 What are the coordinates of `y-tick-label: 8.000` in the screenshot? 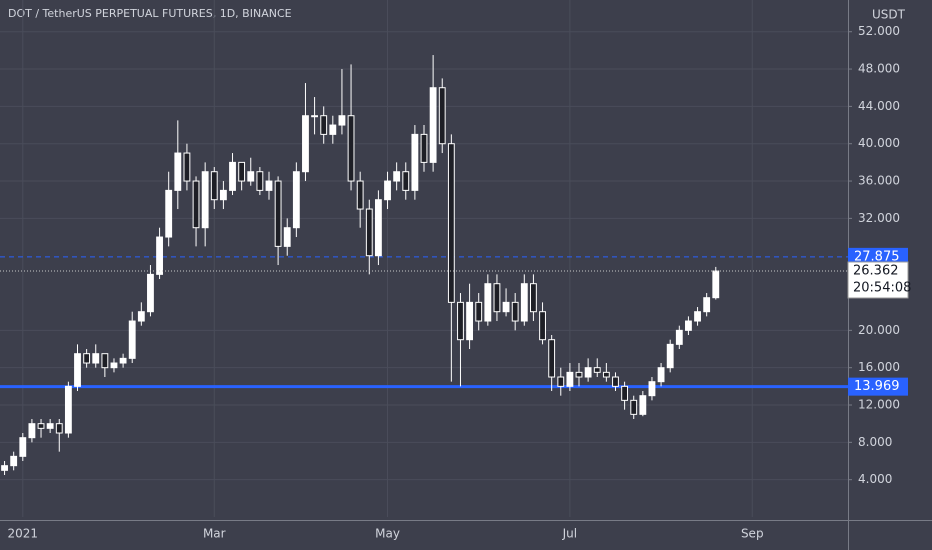 It's located at (875, 442).